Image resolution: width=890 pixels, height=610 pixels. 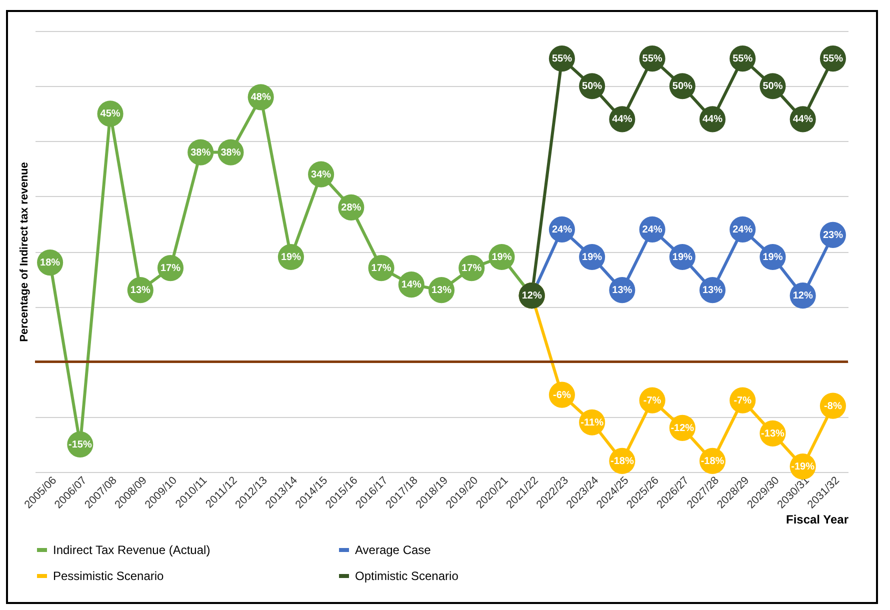 What do you see at coordinates (108, 576) in the screenshot?
I see `legend-label: Pessimistic Scenario` at bounding box center [108, 576].